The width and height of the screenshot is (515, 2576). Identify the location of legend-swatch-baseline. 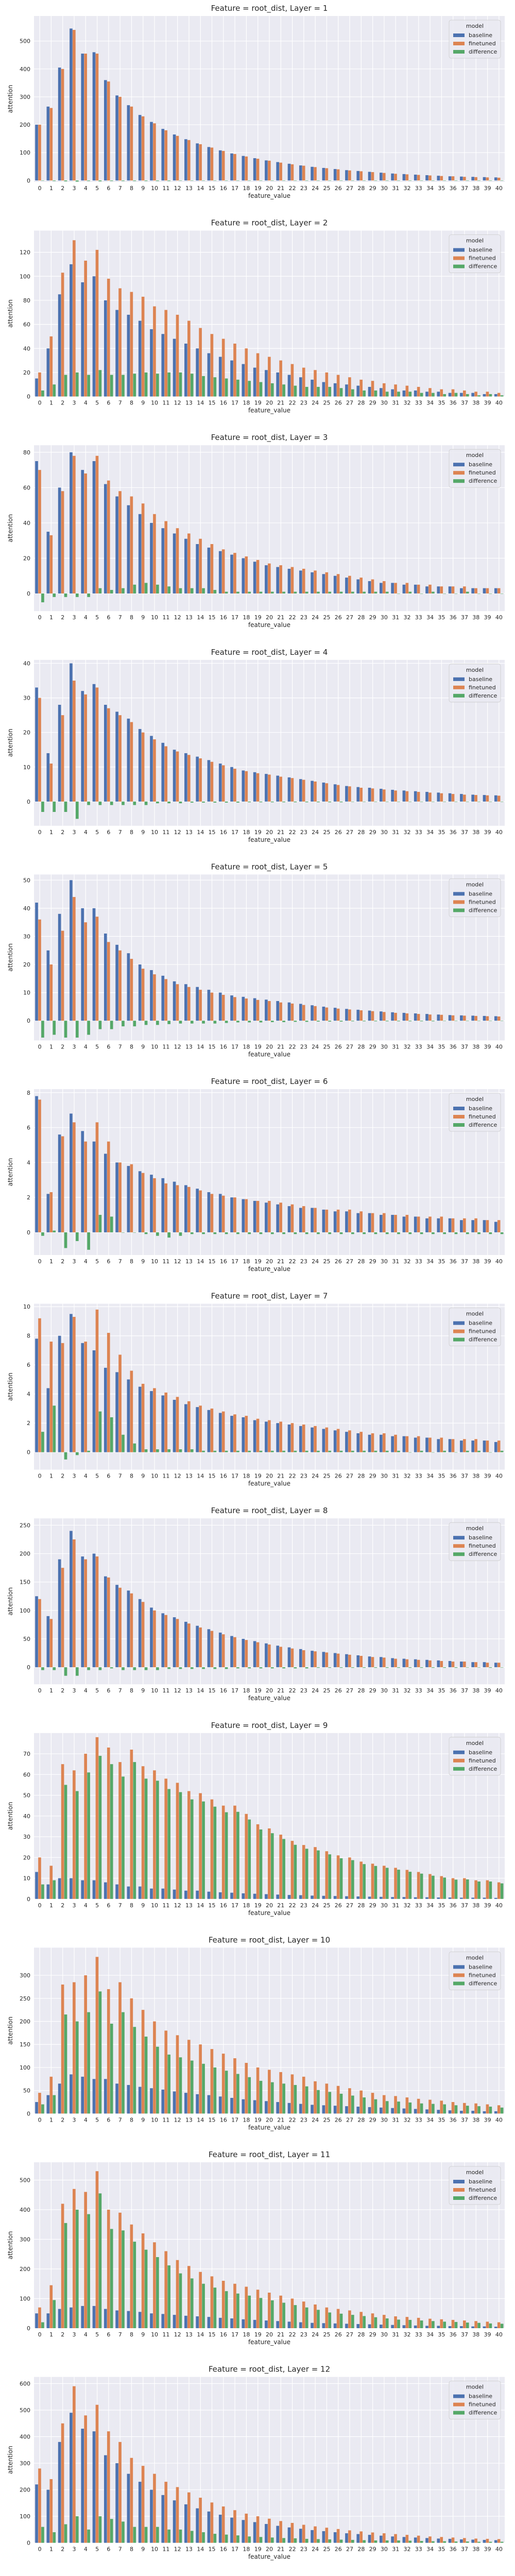
(459, 1108).